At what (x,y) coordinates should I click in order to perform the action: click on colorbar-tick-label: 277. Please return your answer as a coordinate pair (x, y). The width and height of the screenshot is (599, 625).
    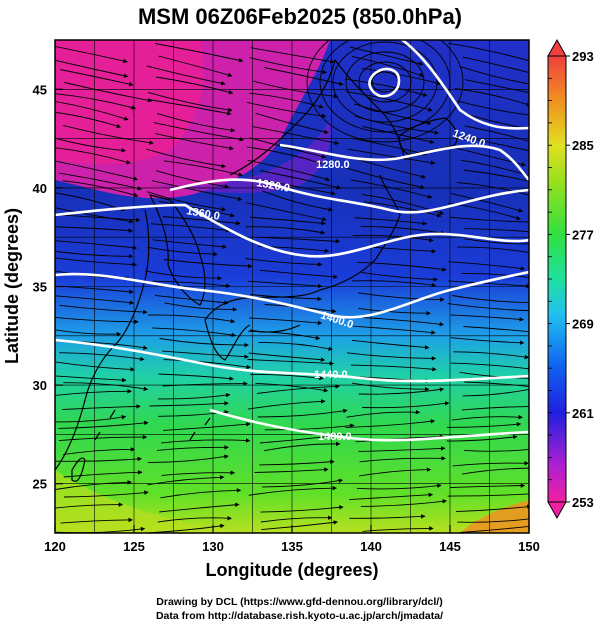
    Looking at the image, I should click on (583, 234).